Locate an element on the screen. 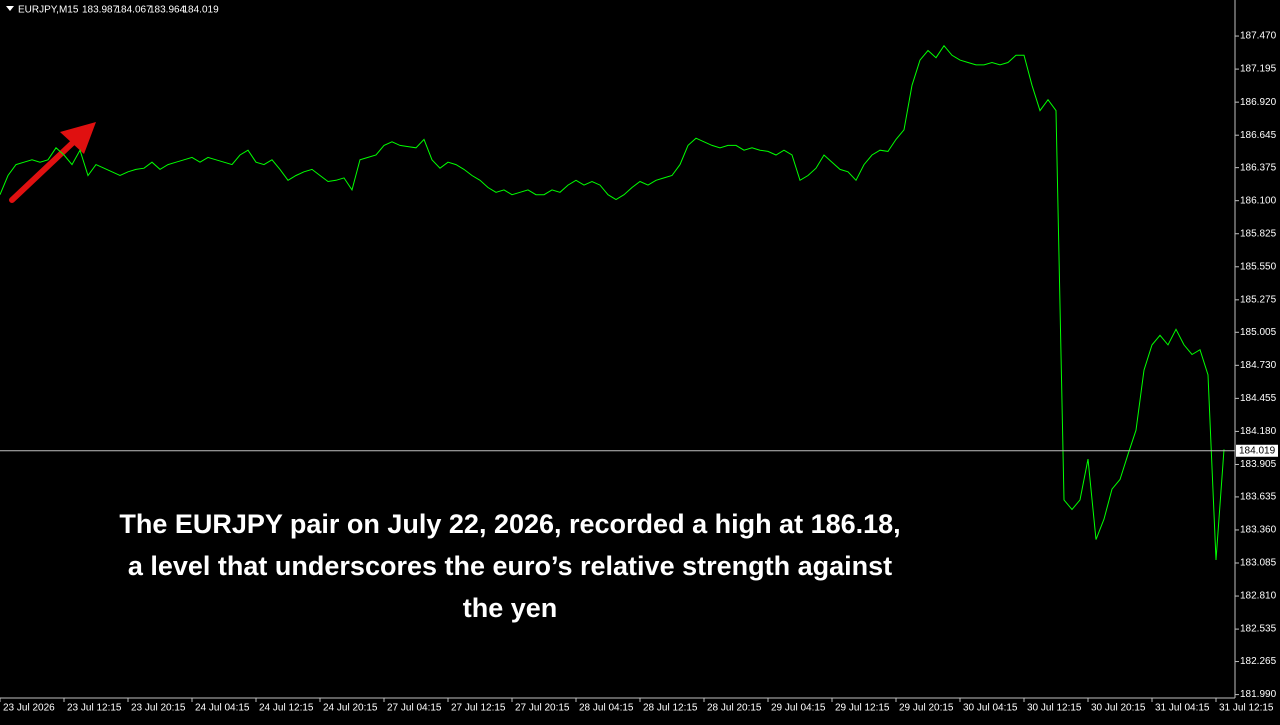  ohlc-value: 184.067 is located at coordinates (134, 10).